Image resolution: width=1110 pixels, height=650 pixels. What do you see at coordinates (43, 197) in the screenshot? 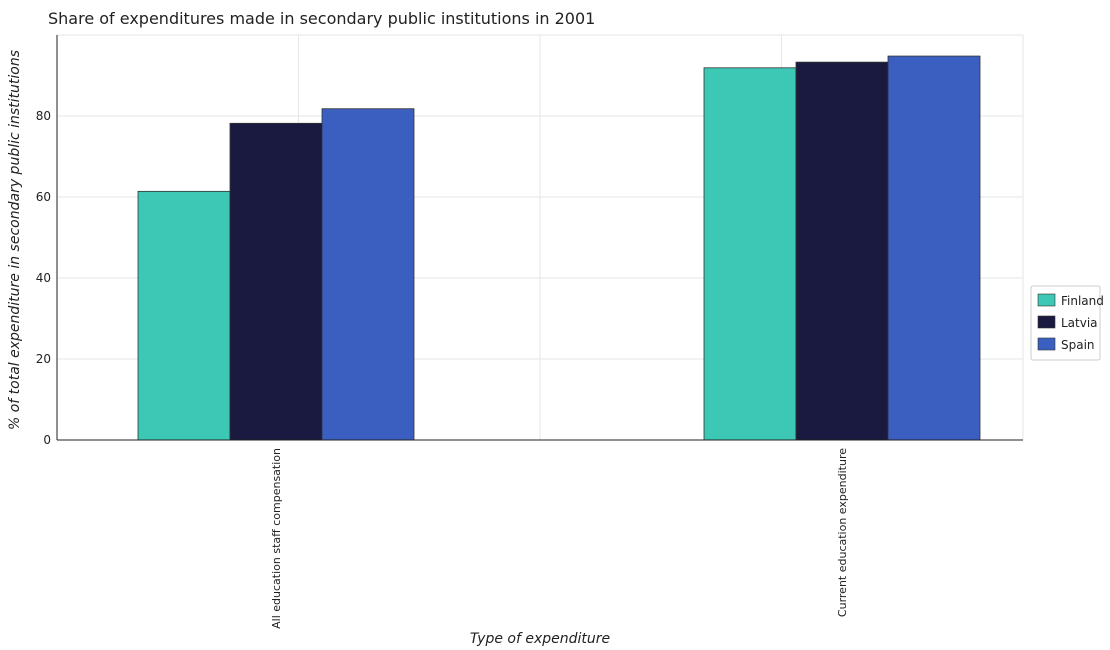
I see `y-tick-label: 60` at bounding box center [43, 197].